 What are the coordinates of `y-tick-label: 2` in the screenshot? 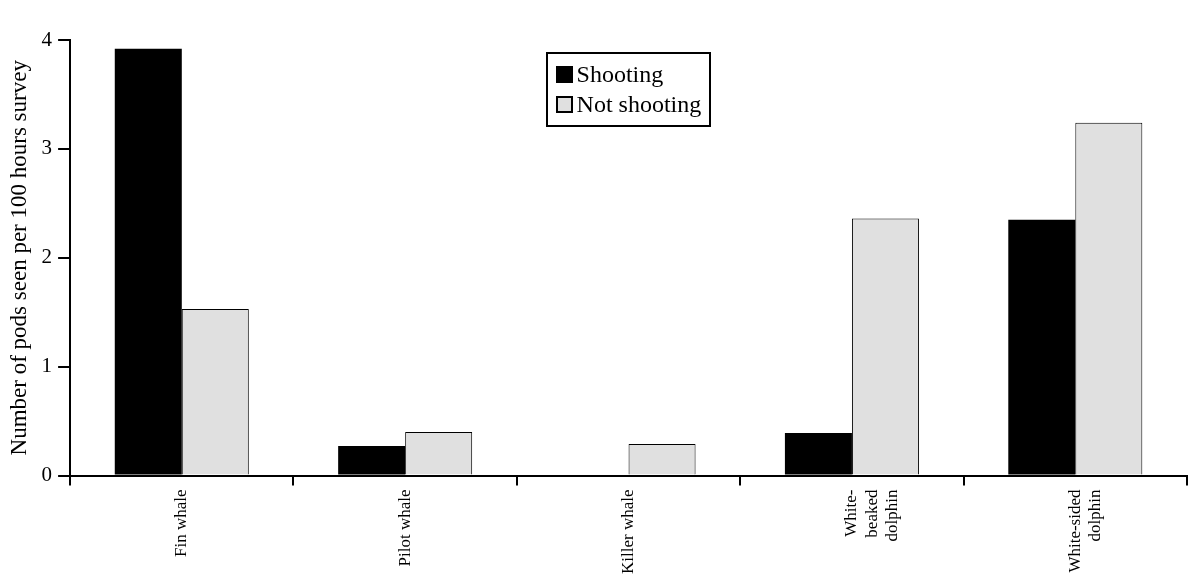 It's located at (47, 256).